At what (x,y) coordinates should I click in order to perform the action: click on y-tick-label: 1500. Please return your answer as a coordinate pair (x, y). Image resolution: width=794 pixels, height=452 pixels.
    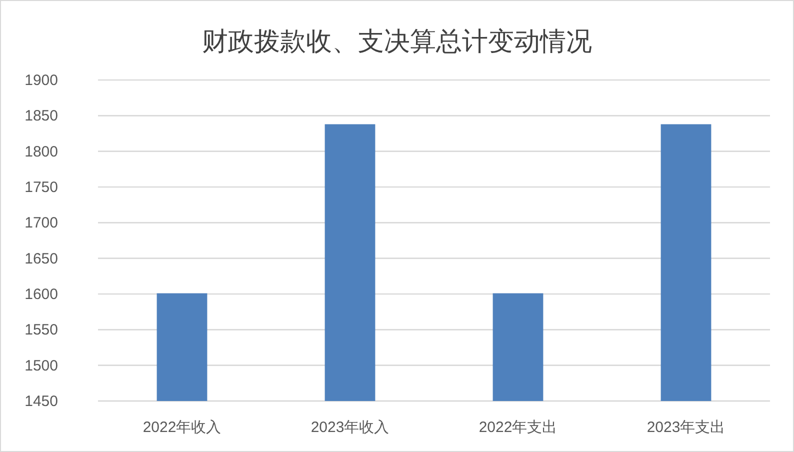
    Looking at the image, I should click on (41, 365).